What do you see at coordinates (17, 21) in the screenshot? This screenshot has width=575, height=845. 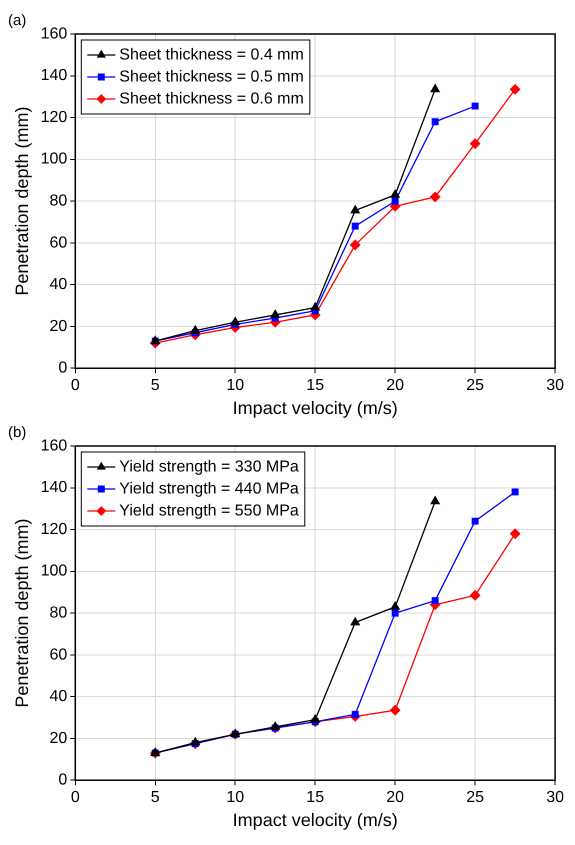 I see `chart-title: (a)` at bounding box center [17, 21].